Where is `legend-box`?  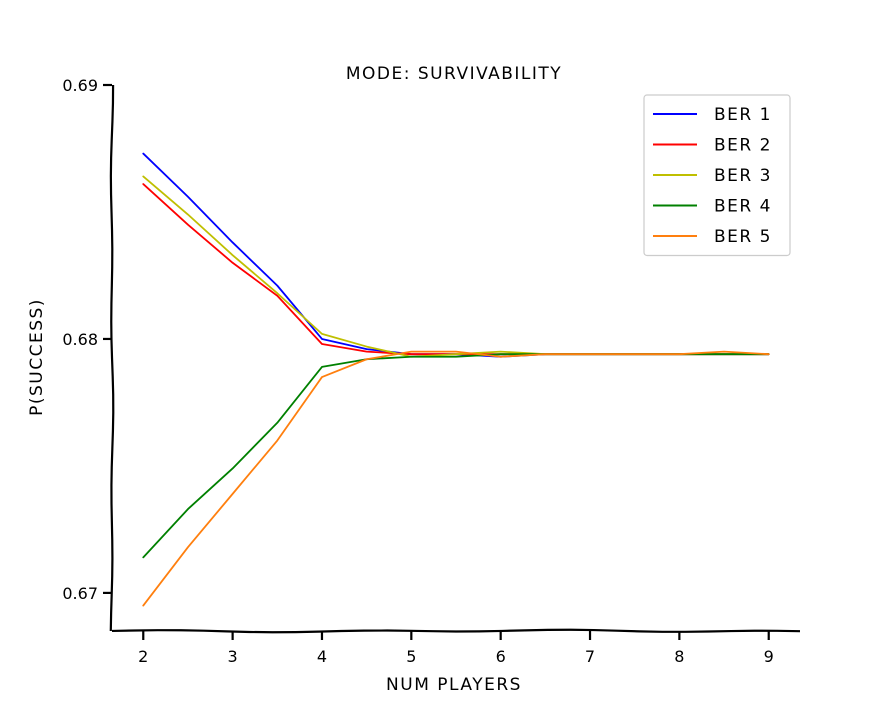 legend-box is located at coordinates (717, 175).